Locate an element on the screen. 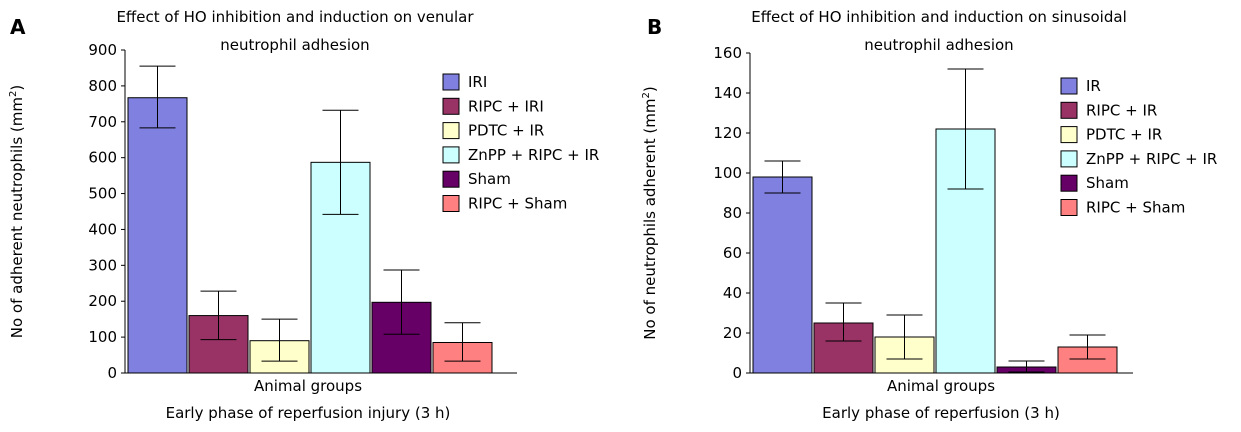 The image size is (1241, 432). y-tick-label: 140 is located at coordinates (727, 93).